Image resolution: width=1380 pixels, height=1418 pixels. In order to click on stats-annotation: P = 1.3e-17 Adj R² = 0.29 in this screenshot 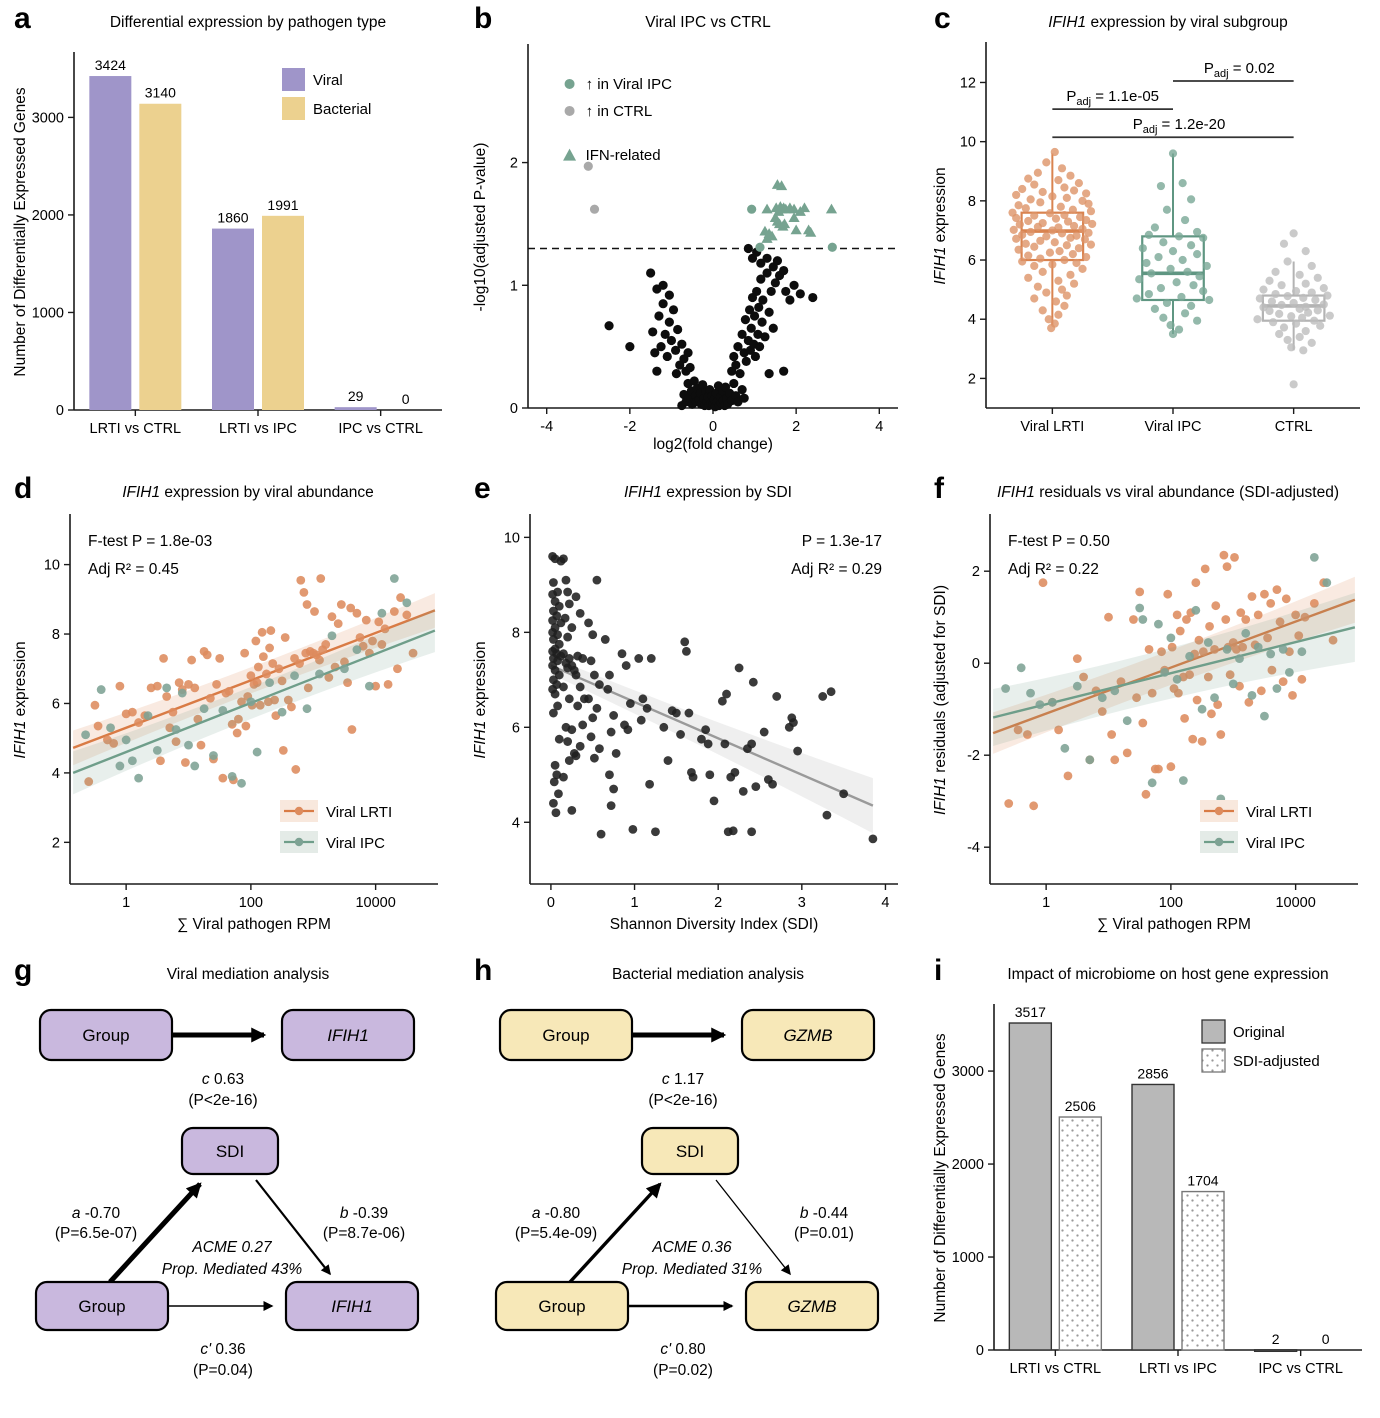, I will do `click(836, 555)`.